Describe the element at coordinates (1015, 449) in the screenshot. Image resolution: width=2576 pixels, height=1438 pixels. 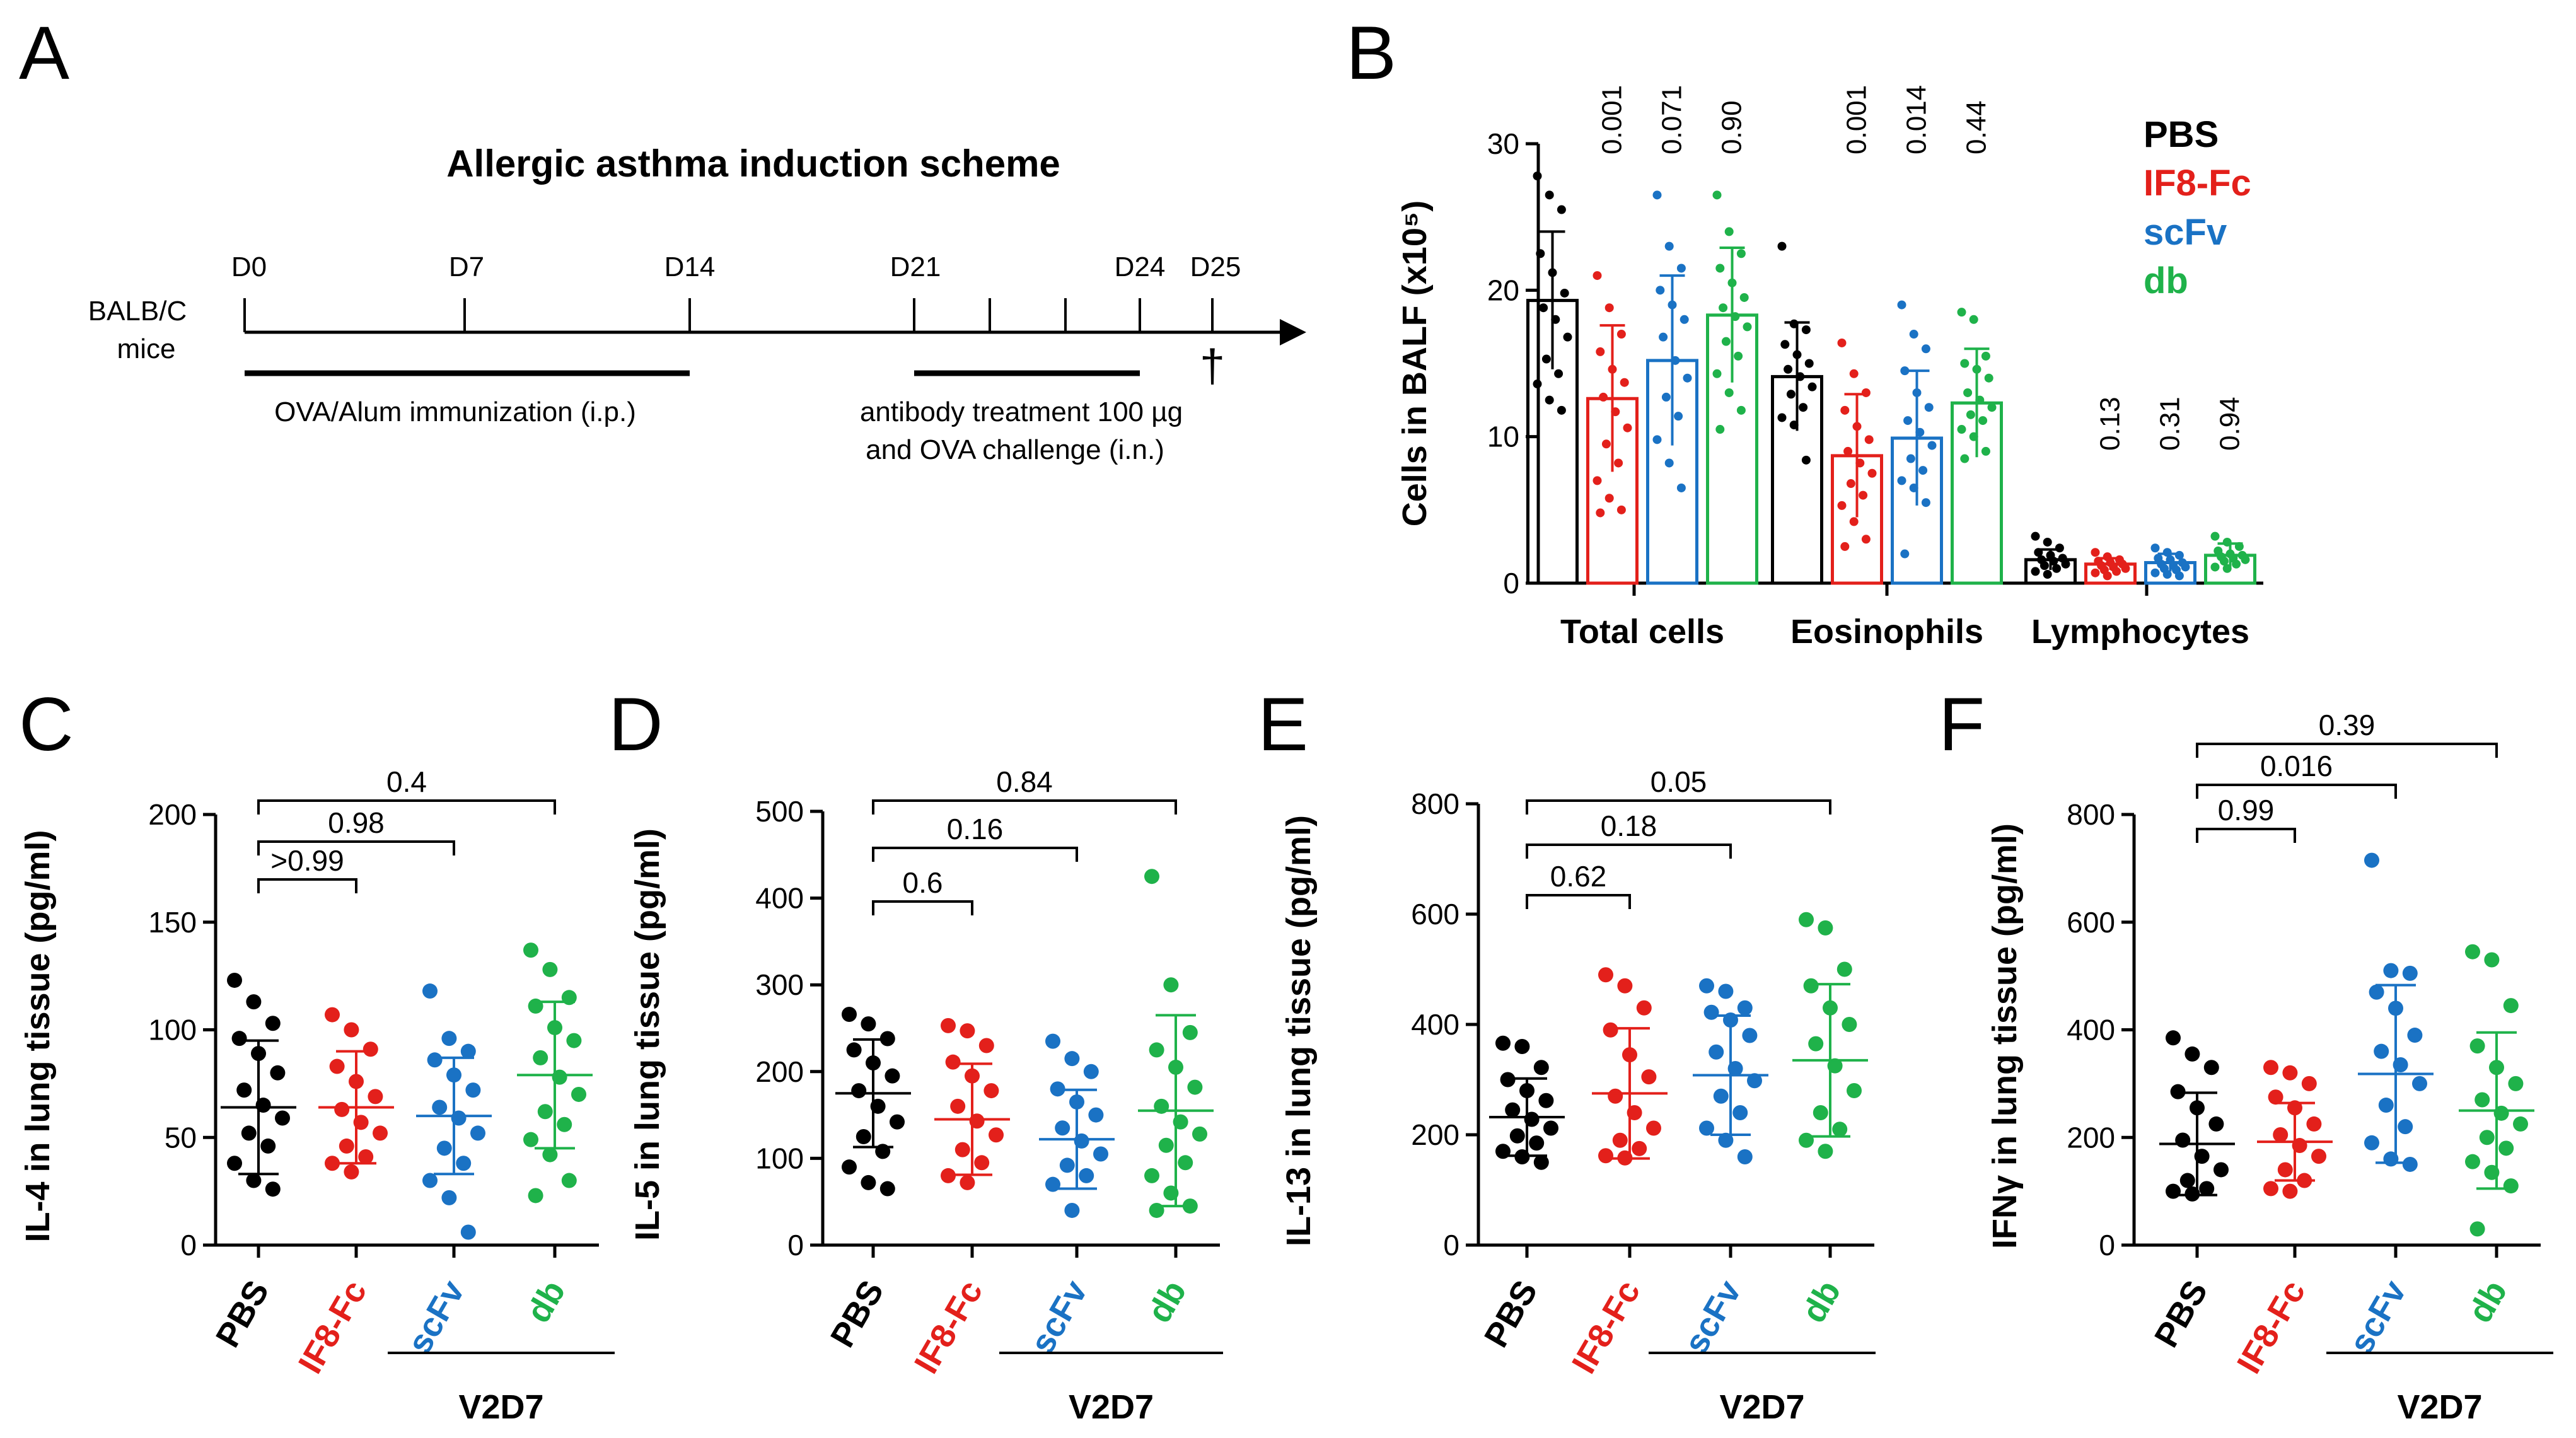
I see `treatment-label-line2: and OVA challenge (i.n.)` at that location.